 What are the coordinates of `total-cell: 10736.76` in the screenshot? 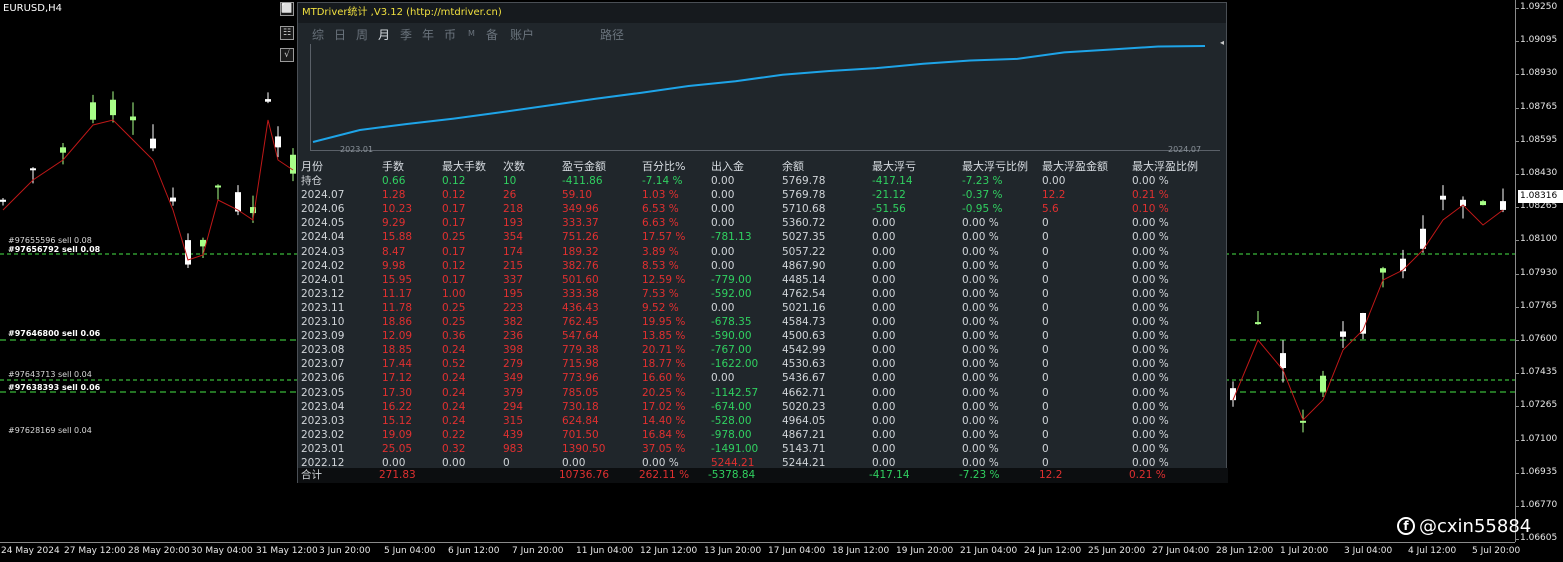 It's located at (584, 475).